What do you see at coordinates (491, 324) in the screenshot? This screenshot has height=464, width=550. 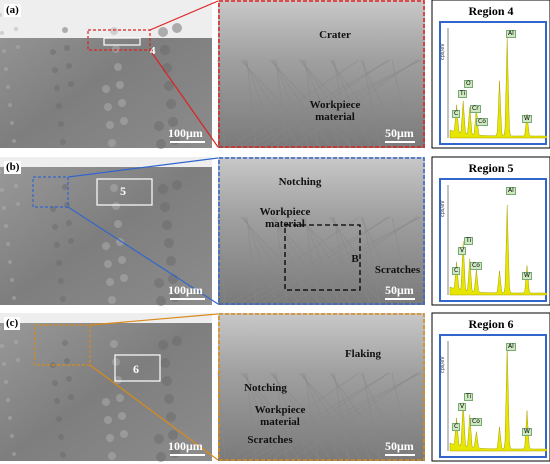 I see `eds-title: Region 6` at bounding box center [491, 324].